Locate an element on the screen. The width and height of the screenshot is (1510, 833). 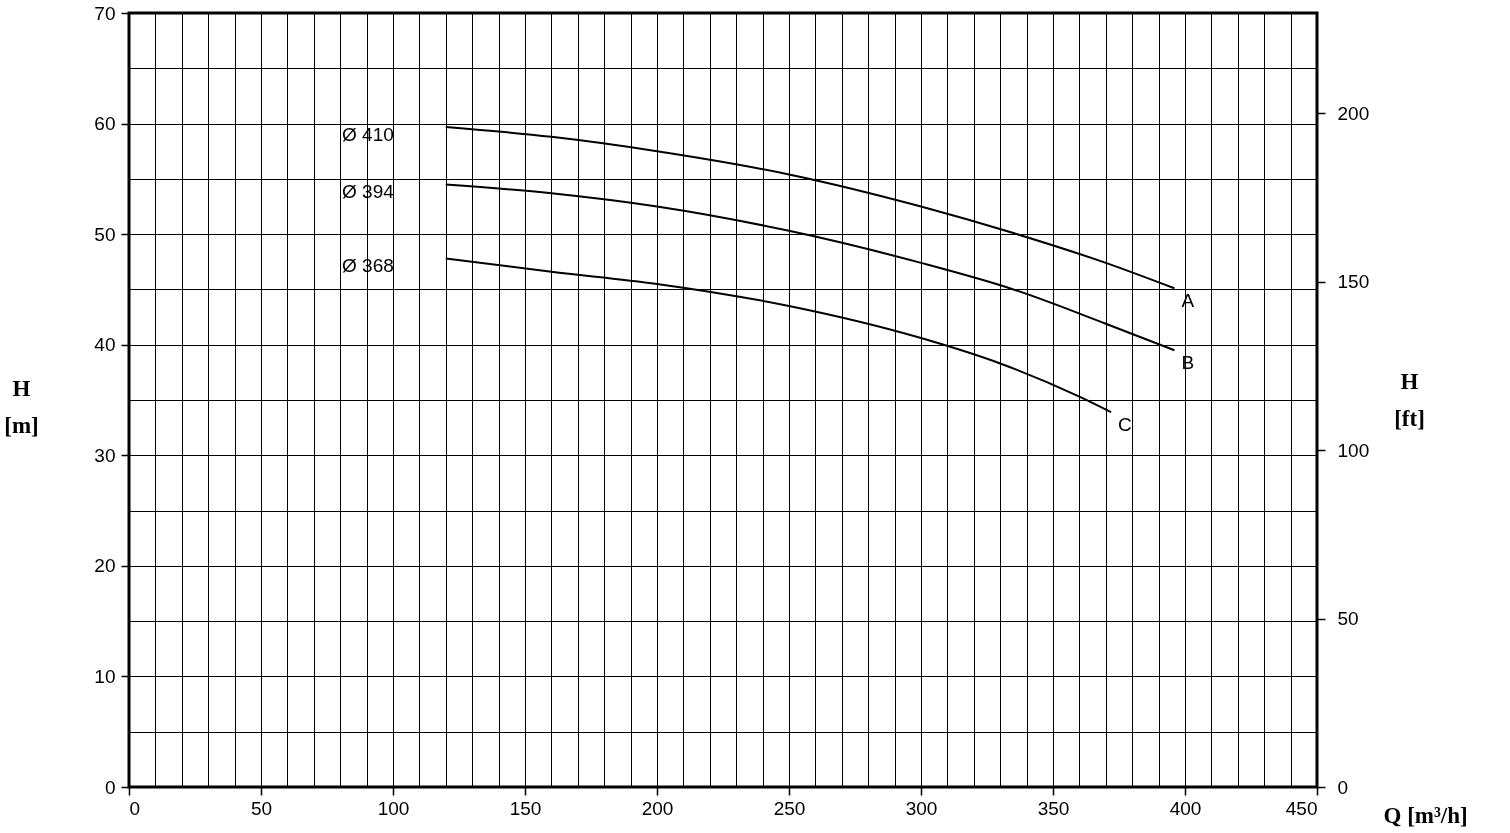
y-tick-label: 10 is located at coordinates (105, 676).